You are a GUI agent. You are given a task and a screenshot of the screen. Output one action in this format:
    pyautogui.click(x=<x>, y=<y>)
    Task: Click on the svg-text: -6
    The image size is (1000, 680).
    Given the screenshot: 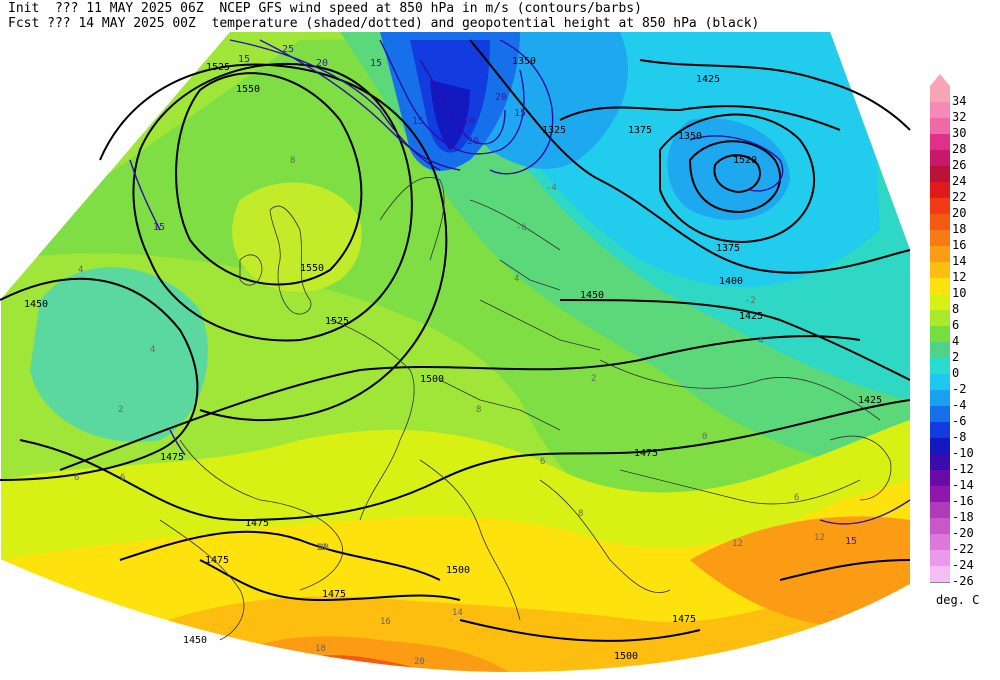 What is the action you would take?
    pyautogui.click(x=521, y=228)
    